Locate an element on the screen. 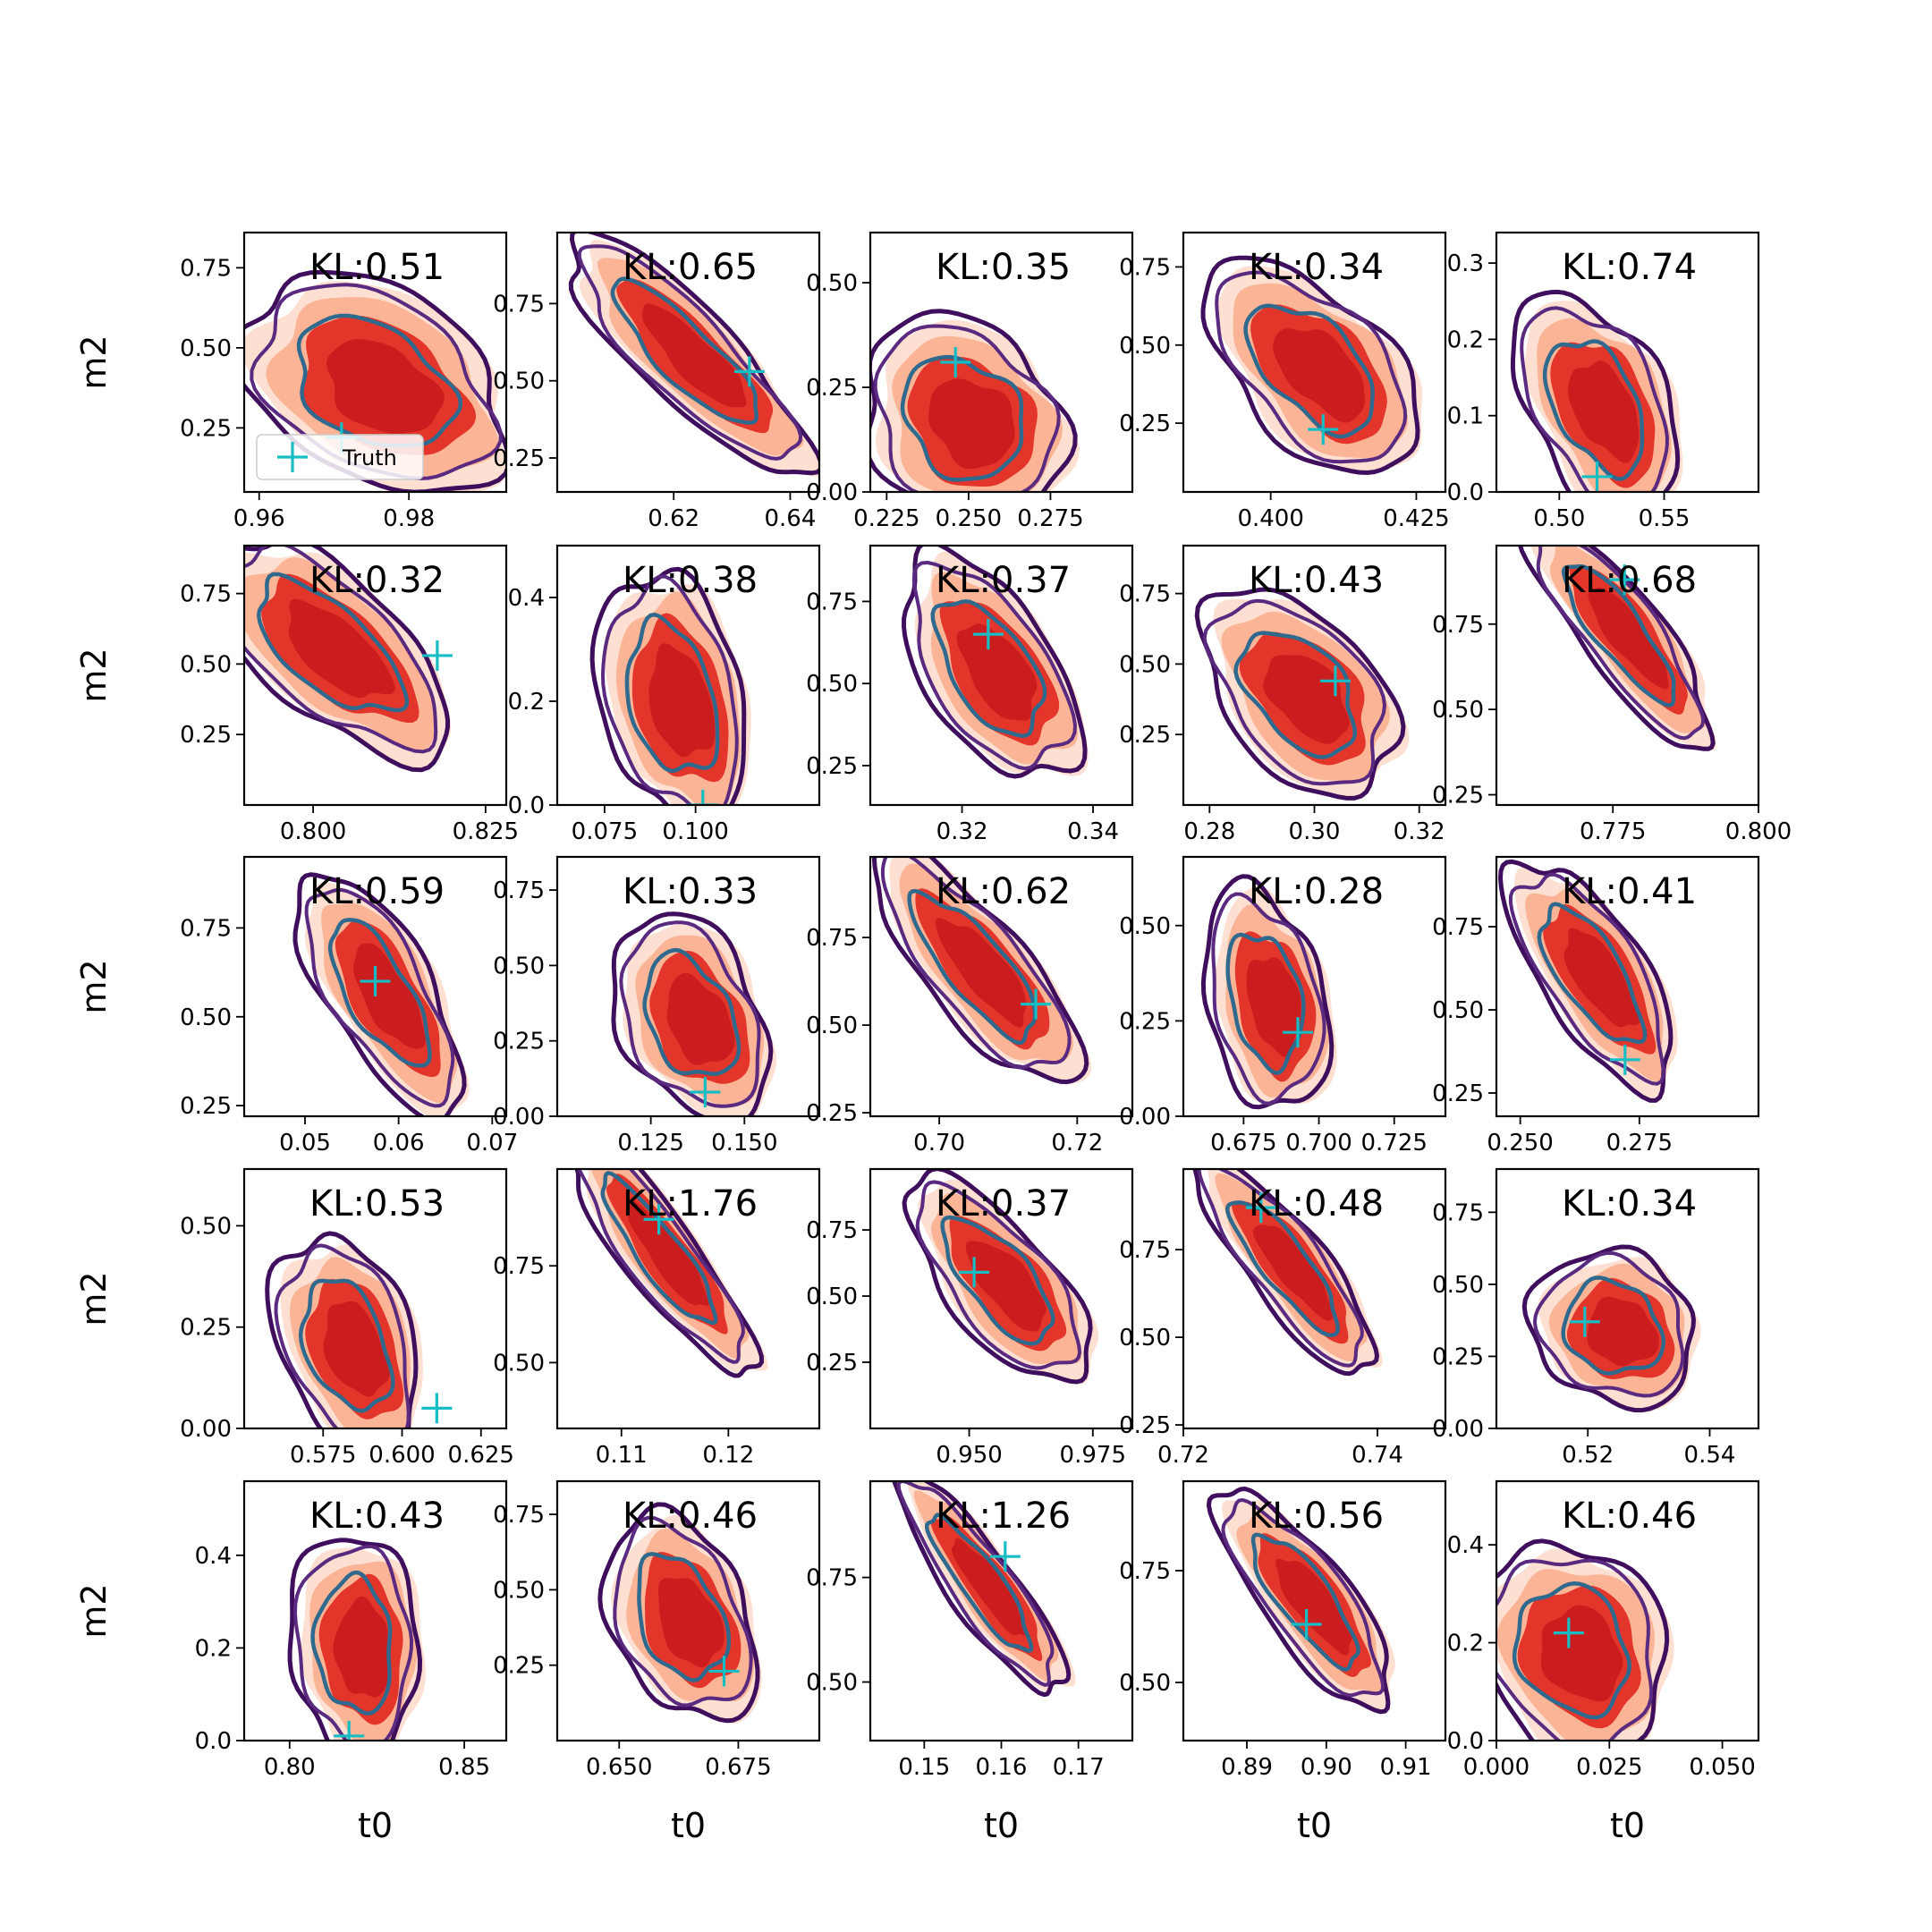  panel-2-3: 0.32 0.34 0.25 0.50 0.75 KL:0.37 is located at coordinates (970, 694).